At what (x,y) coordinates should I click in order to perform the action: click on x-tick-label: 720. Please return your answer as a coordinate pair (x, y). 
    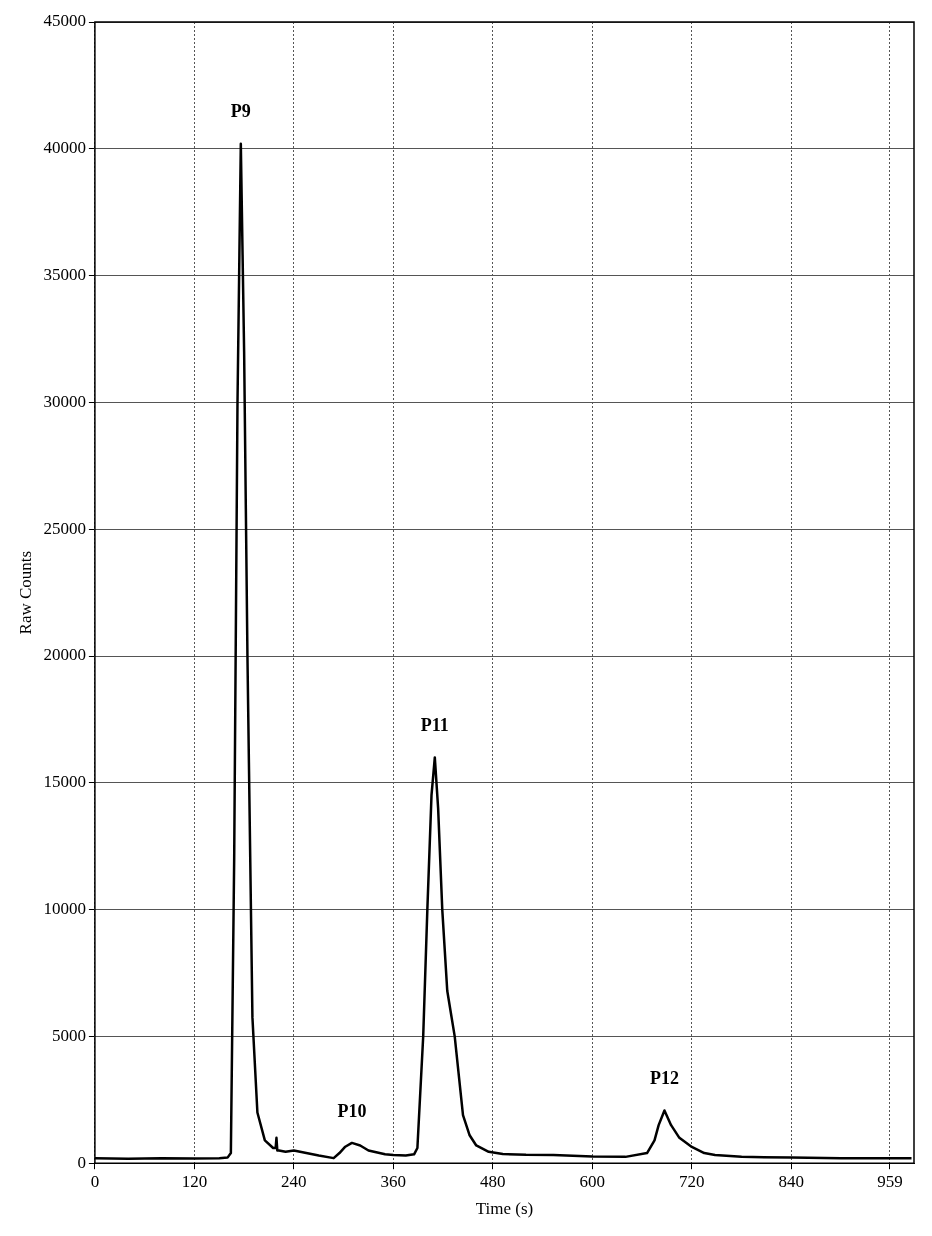
    Looking at the image, I should click on (692, 1181).